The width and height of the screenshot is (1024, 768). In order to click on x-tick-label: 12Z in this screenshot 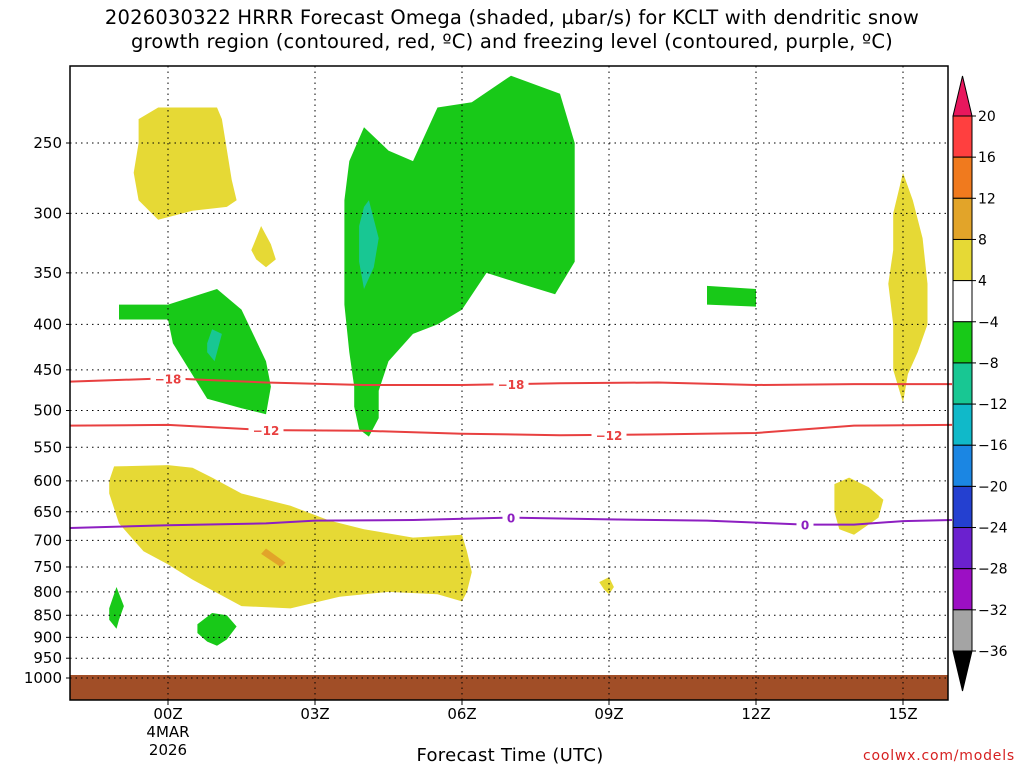, I will do `click(755, 714)`.